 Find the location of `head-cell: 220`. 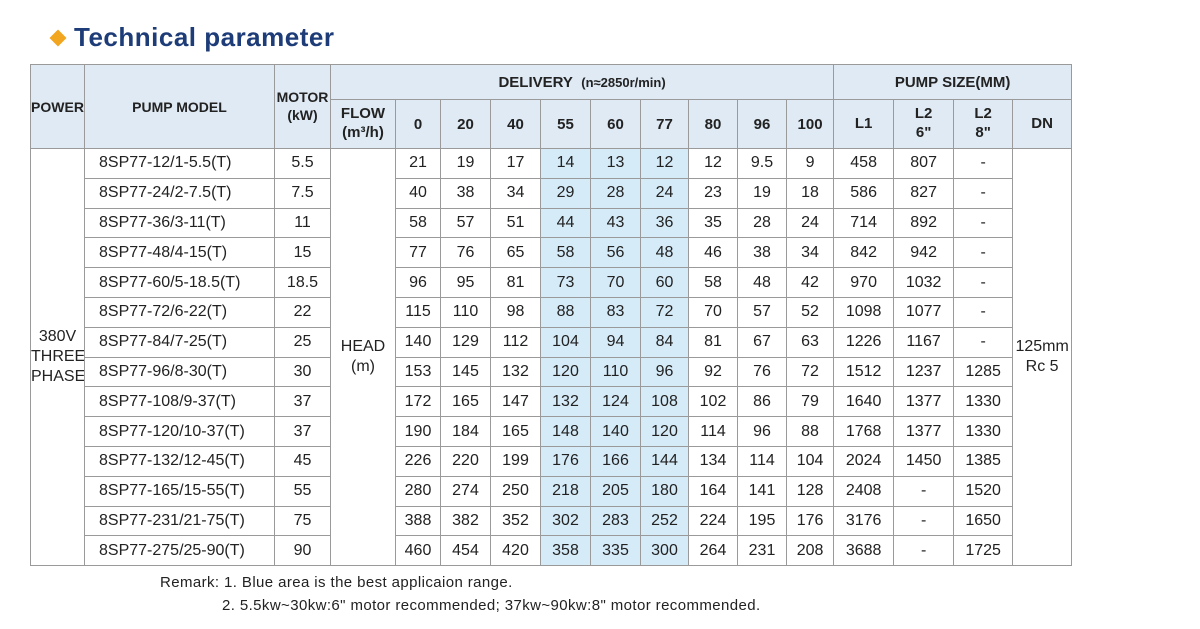

head-cell: 220 is located at coordinates (465, 461).